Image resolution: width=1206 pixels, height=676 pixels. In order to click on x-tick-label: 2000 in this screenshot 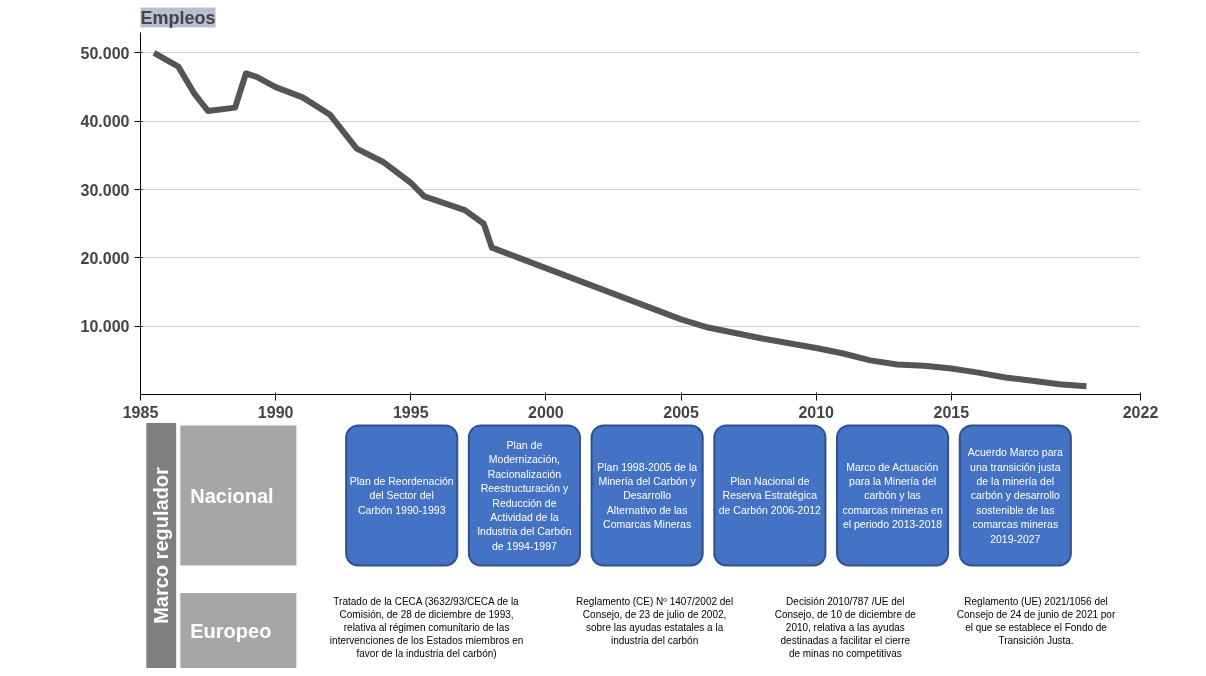, I will do `click(546, 412)`.